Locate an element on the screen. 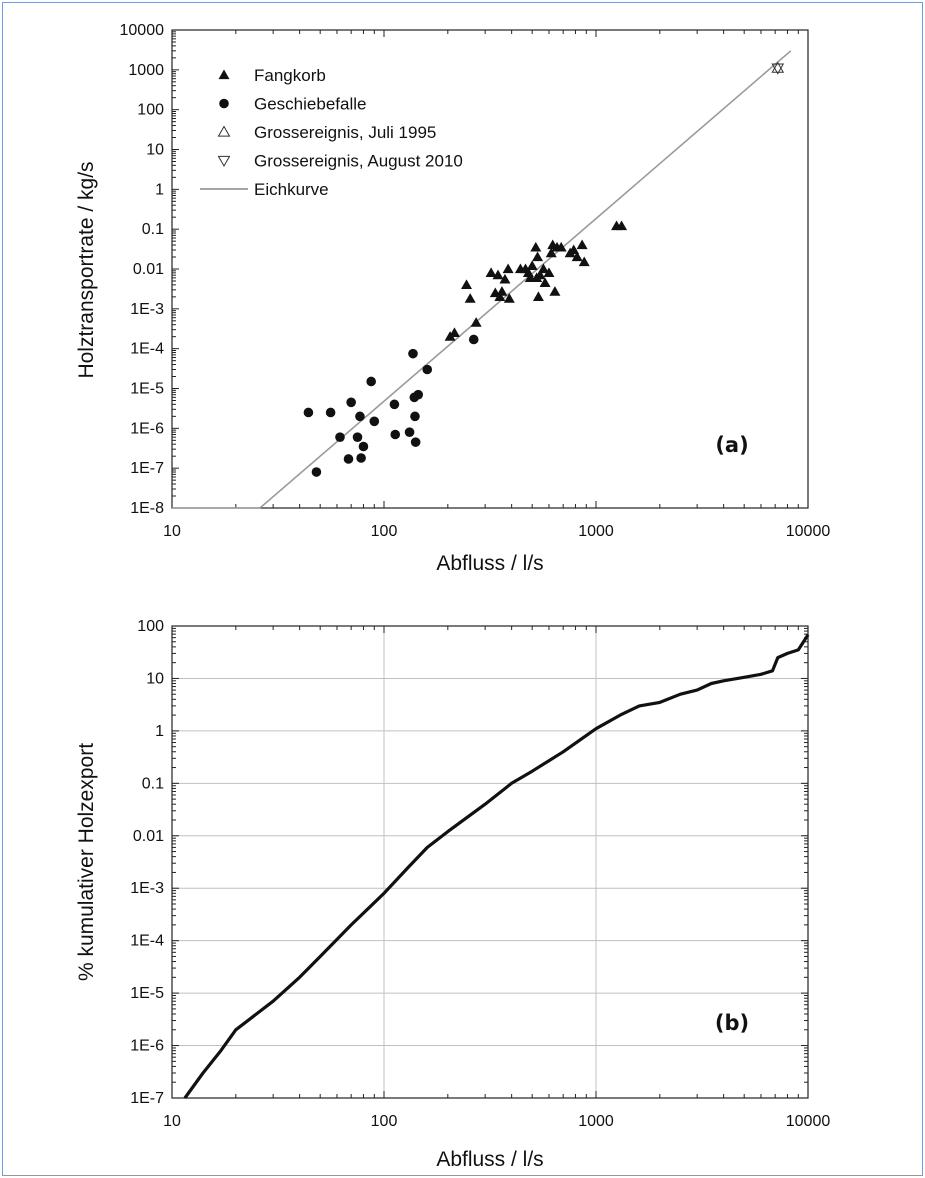 This screenshot has height=1178, width=925. a-y-tick-label: 1E-4 is located at coordinates (147, 349).